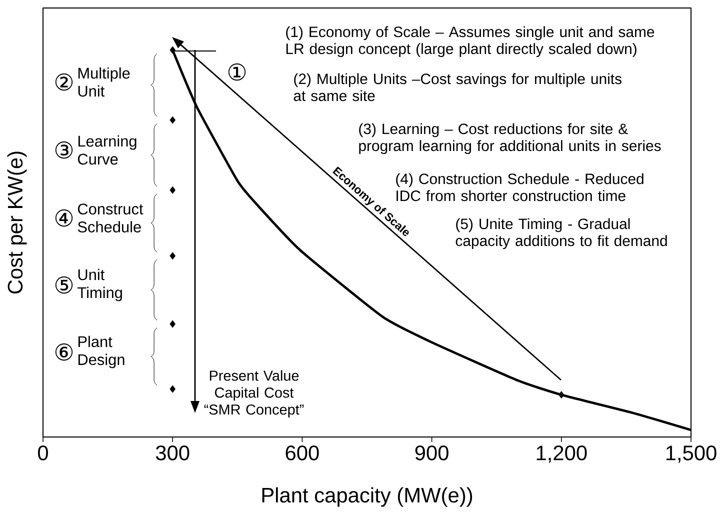  What do you see at coordinates (431, 453) in the screenshot?
I see `x-tick-label: 900` at bounding box center [431, 453].